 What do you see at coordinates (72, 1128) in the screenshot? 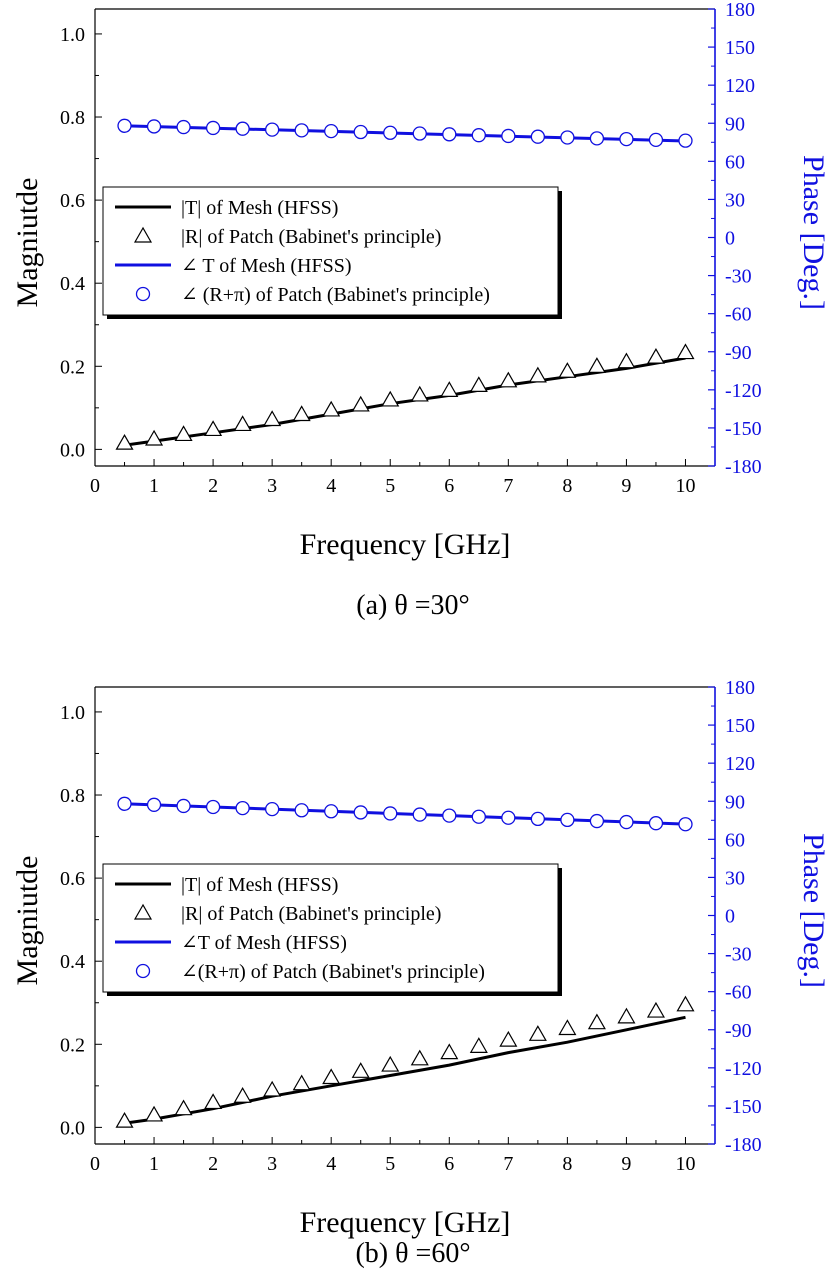
I see `y-tick-label: 0.0` at bounding box center [72, 1128].